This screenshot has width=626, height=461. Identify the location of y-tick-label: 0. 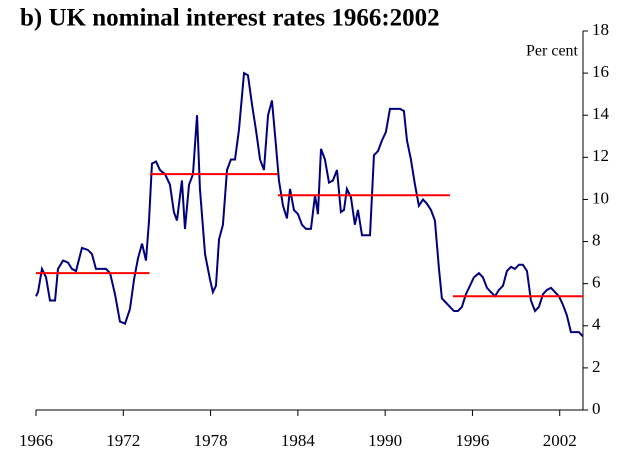
(596, 408).